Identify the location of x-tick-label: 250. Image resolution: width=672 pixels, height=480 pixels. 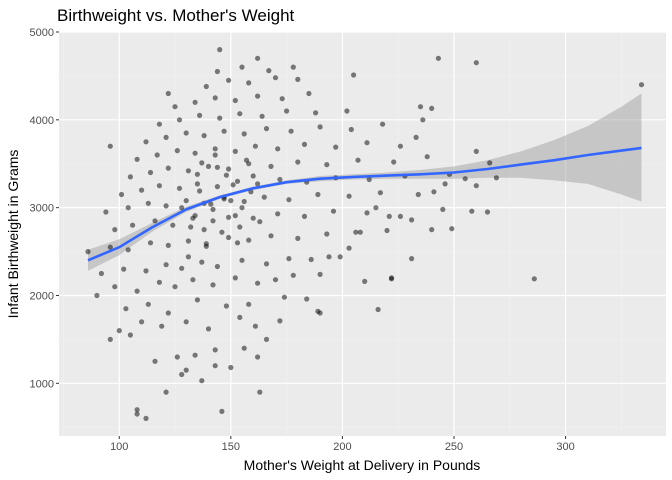
(454, 447).